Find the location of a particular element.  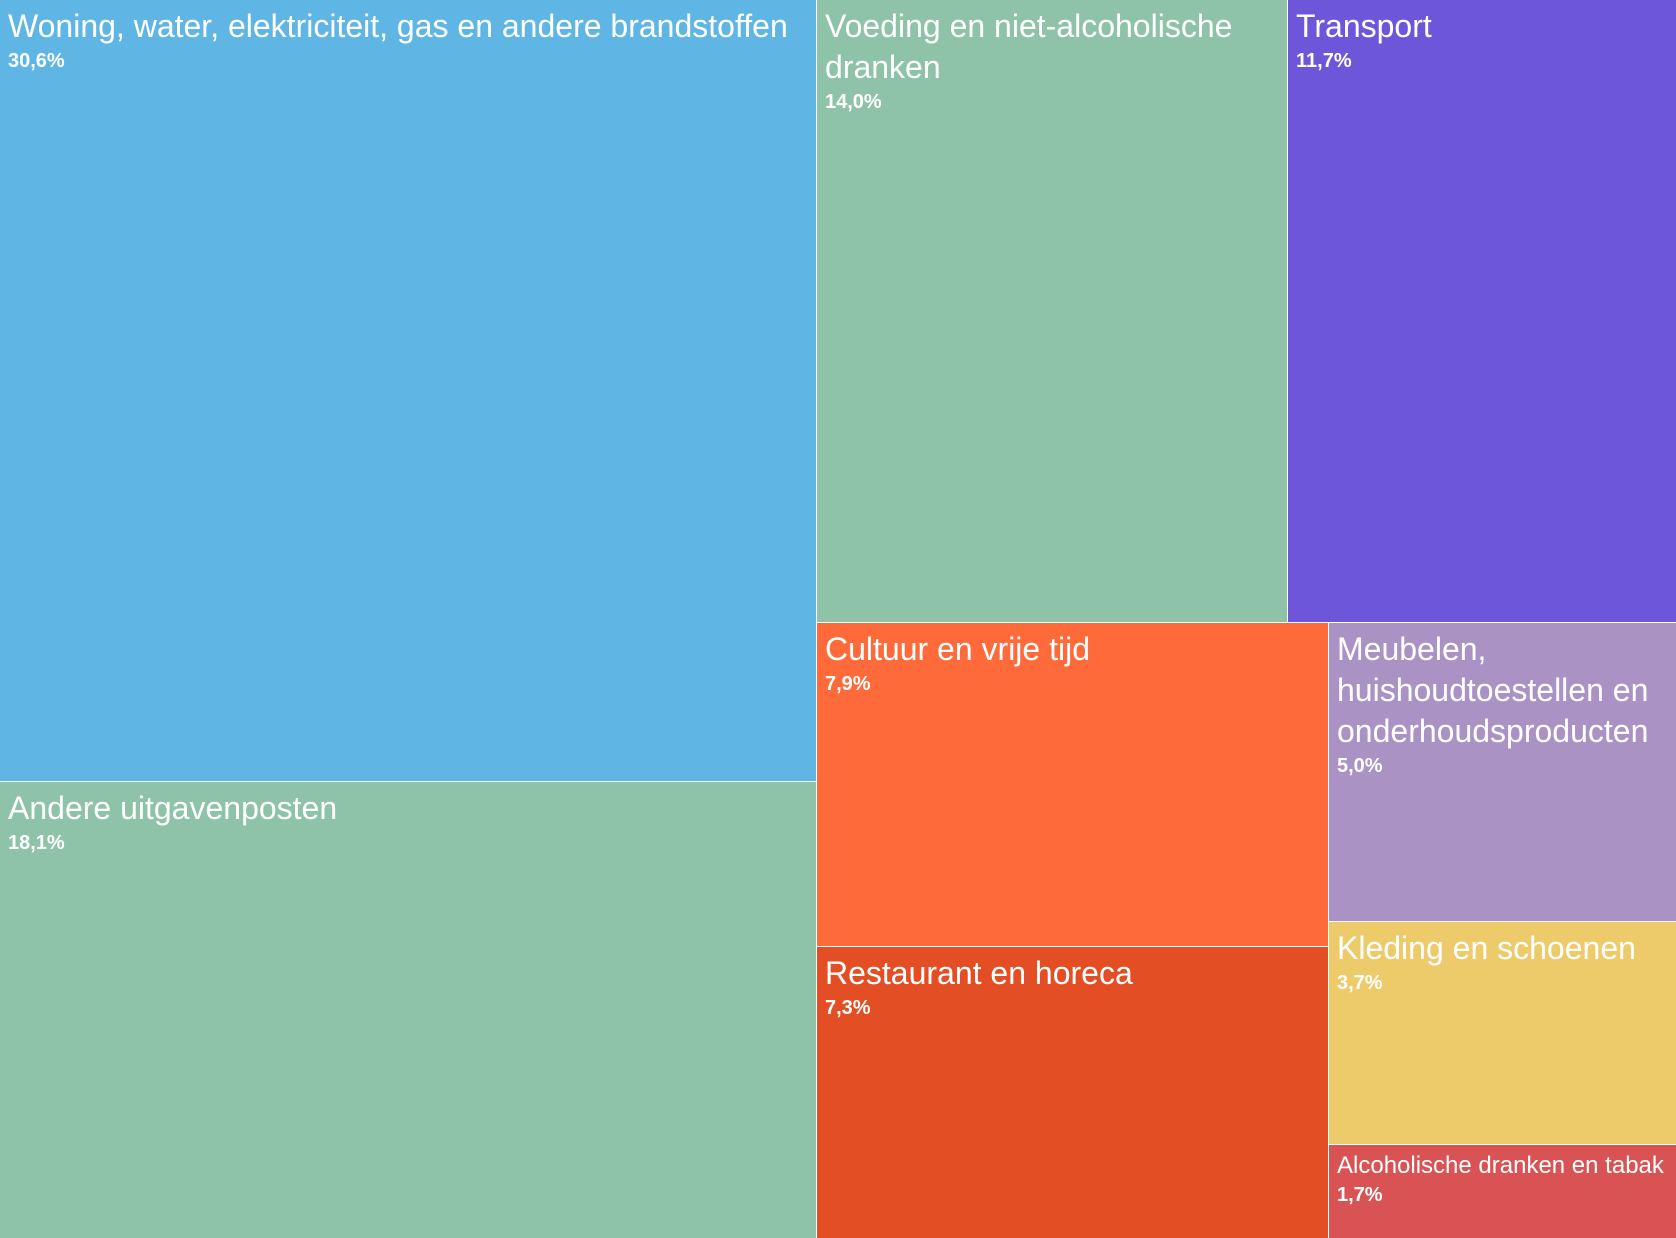

cell-value-label: 7,3% is located at coordinates (848, 1008).